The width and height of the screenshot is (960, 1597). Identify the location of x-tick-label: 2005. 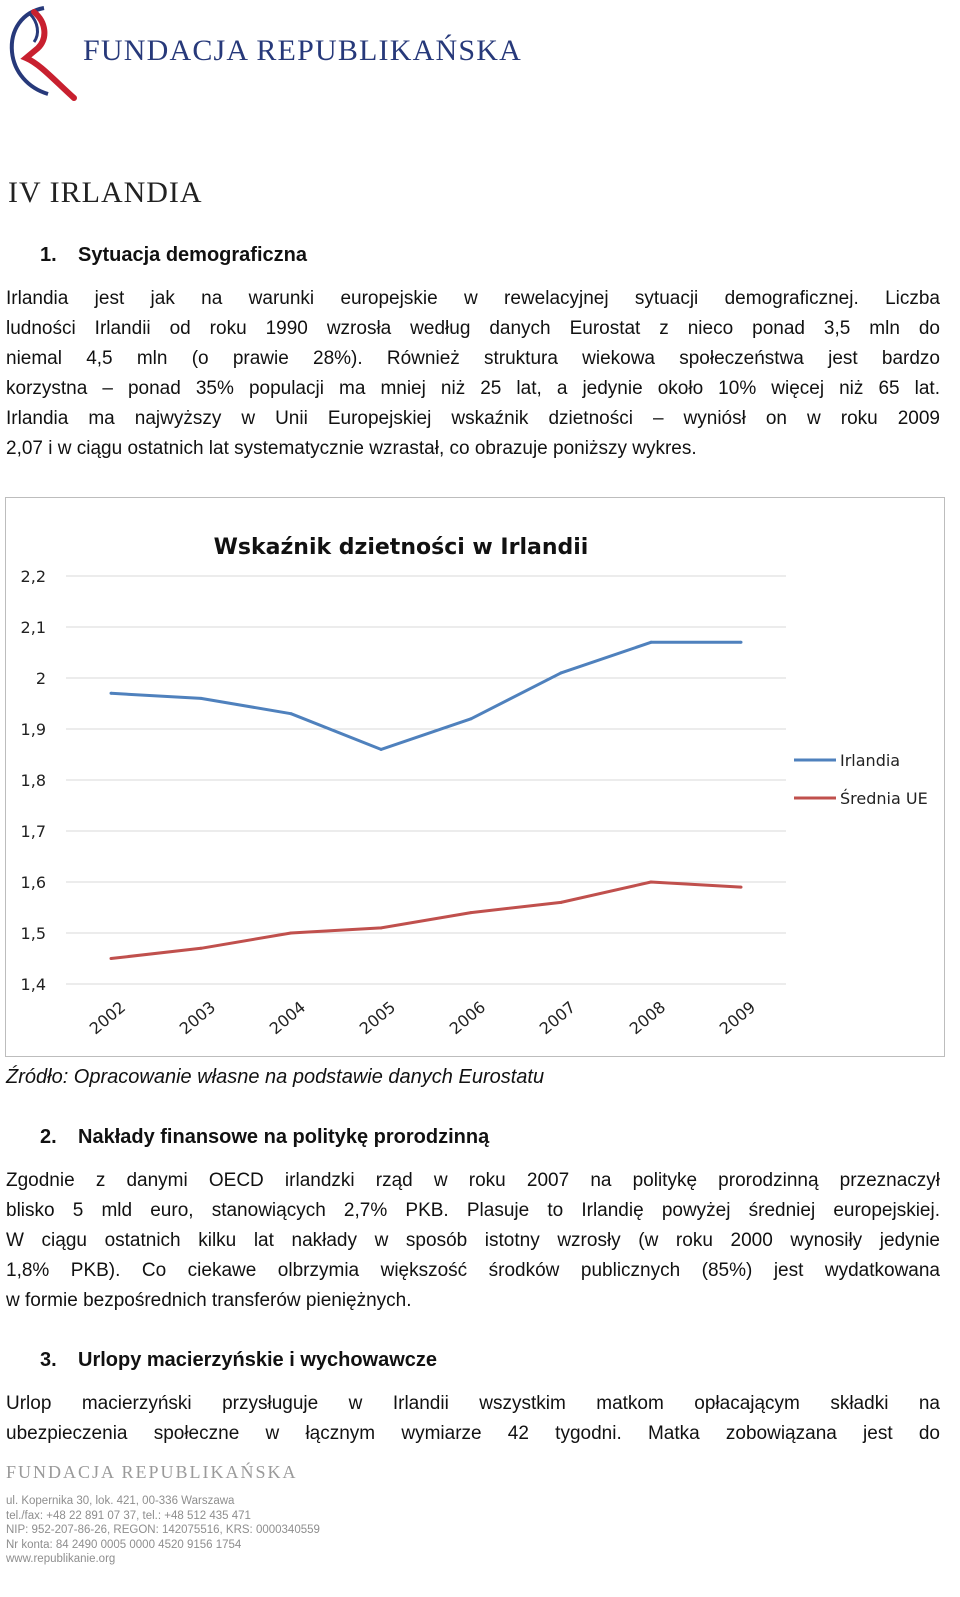
(377, 1017).